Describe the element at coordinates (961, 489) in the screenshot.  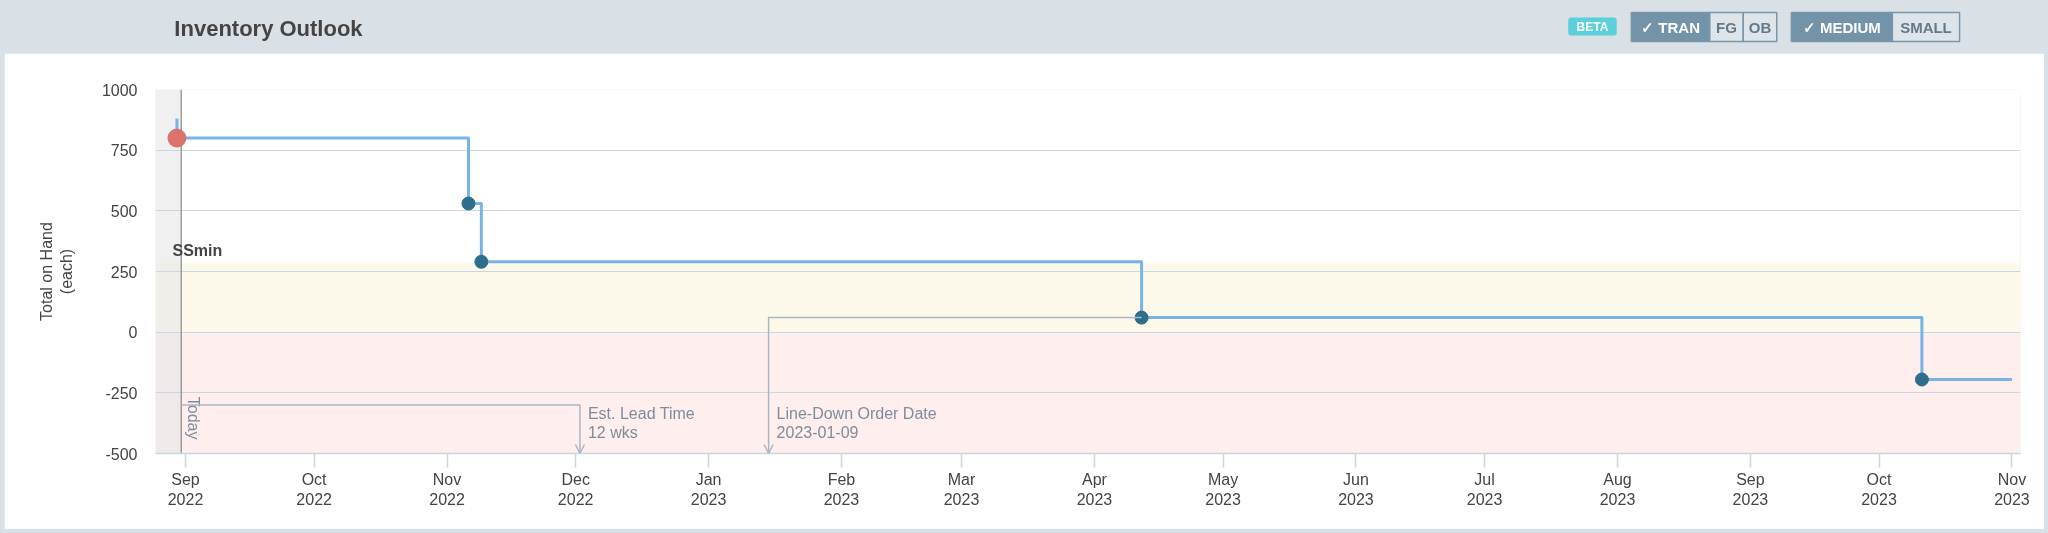
I see `x-tick-label: Mar 2023` at that location.